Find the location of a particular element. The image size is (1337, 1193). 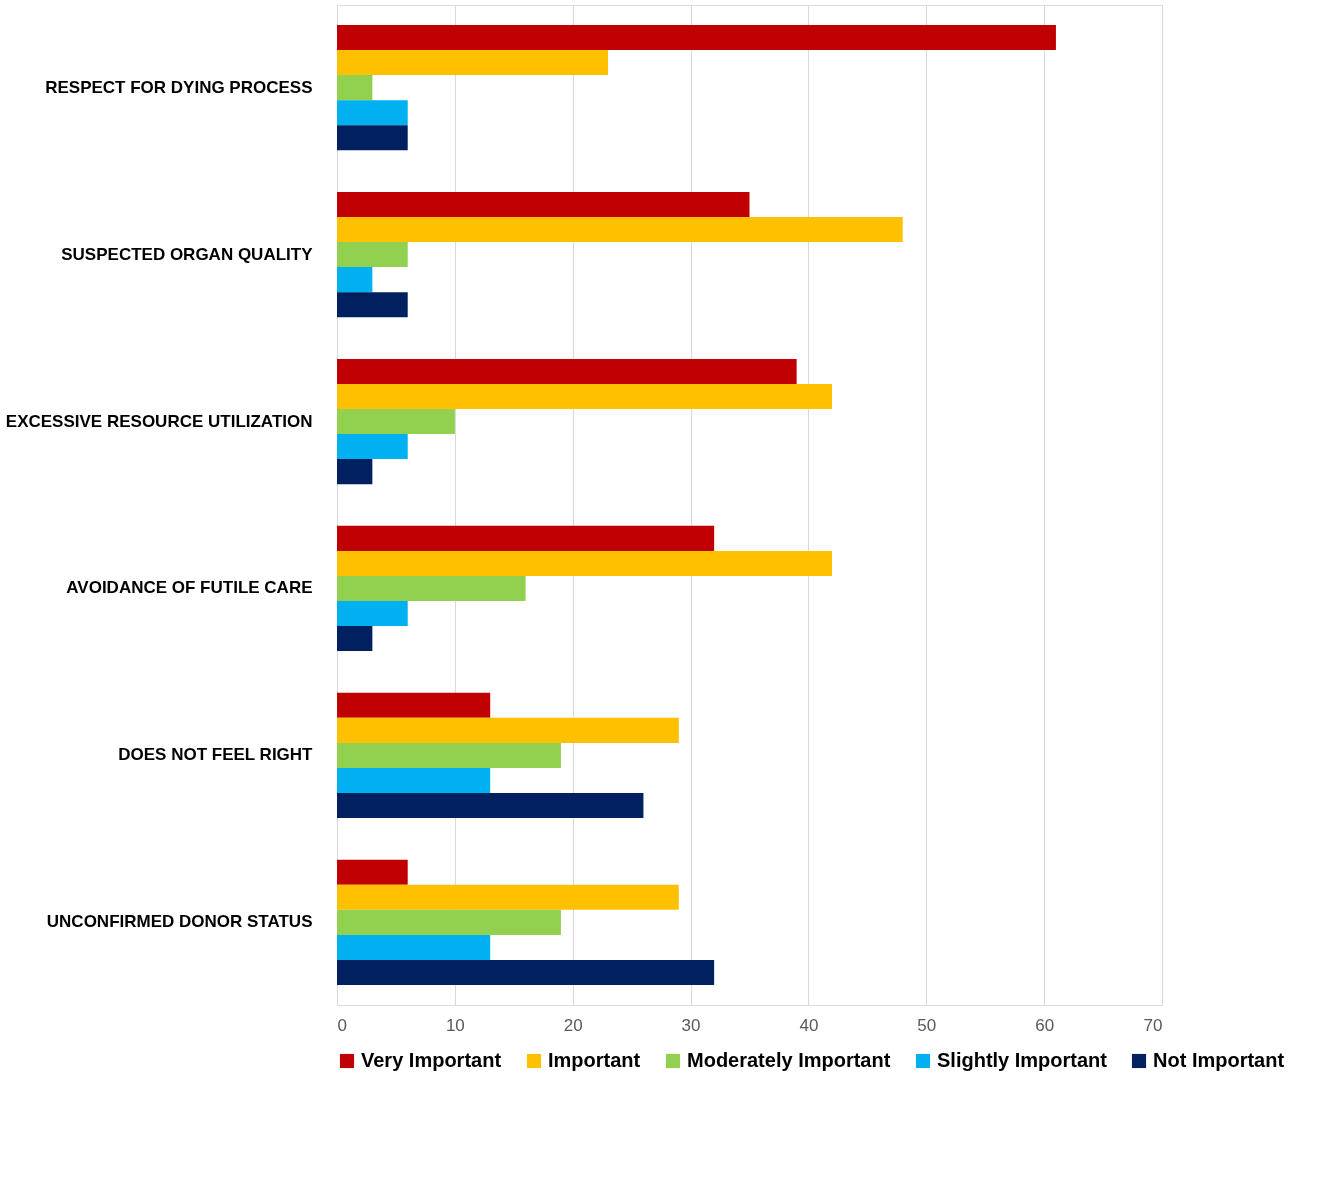

legend-label: Very Important is located at coordinates (431, 1060).